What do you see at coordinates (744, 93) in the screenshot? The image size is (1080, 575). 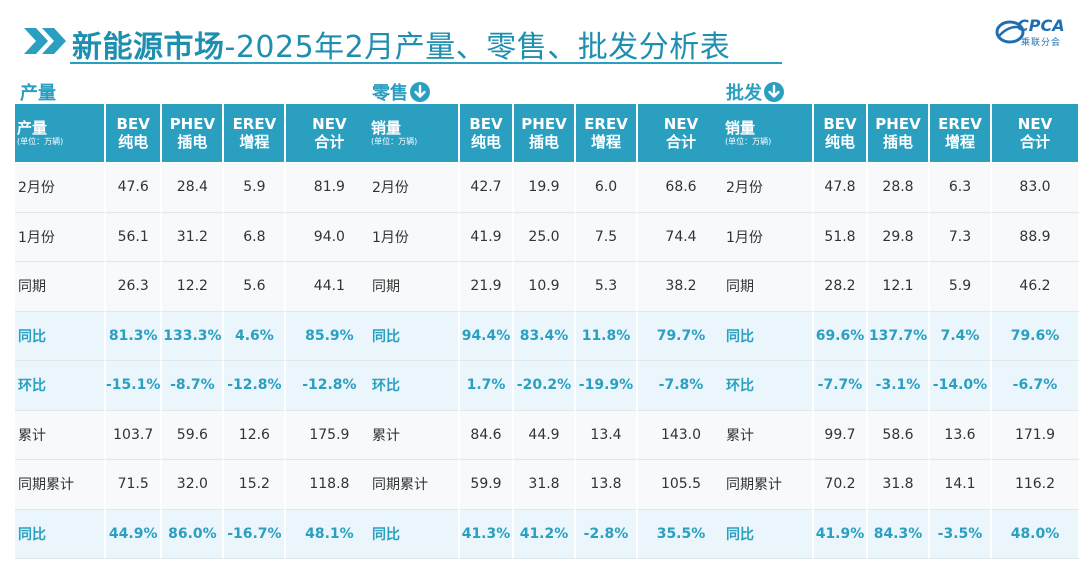 I see `section-title-label: 批发` at bounding box center [744, 93].